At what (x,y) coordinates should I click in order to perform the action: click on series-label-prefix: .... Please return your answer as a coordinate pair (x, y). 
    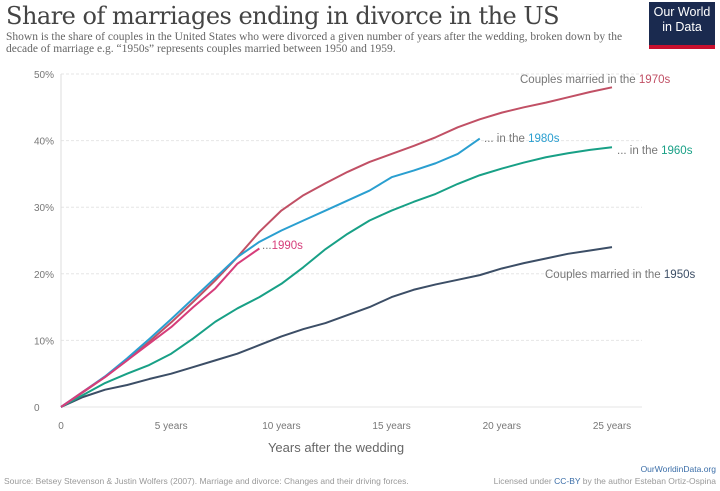
    Looking at the image, I should click on (267, 246).